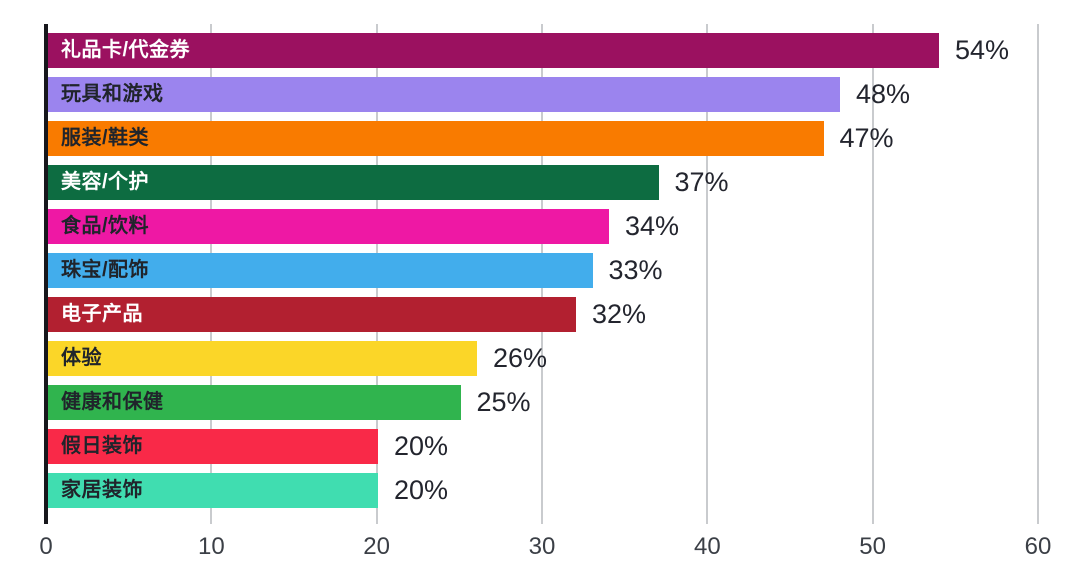 This screenshot has width=1080, height=576. Describe the element at coordinates (105, 270) in the screenshot. I see `bar-category-label: 珠宝/配饰` at that location.